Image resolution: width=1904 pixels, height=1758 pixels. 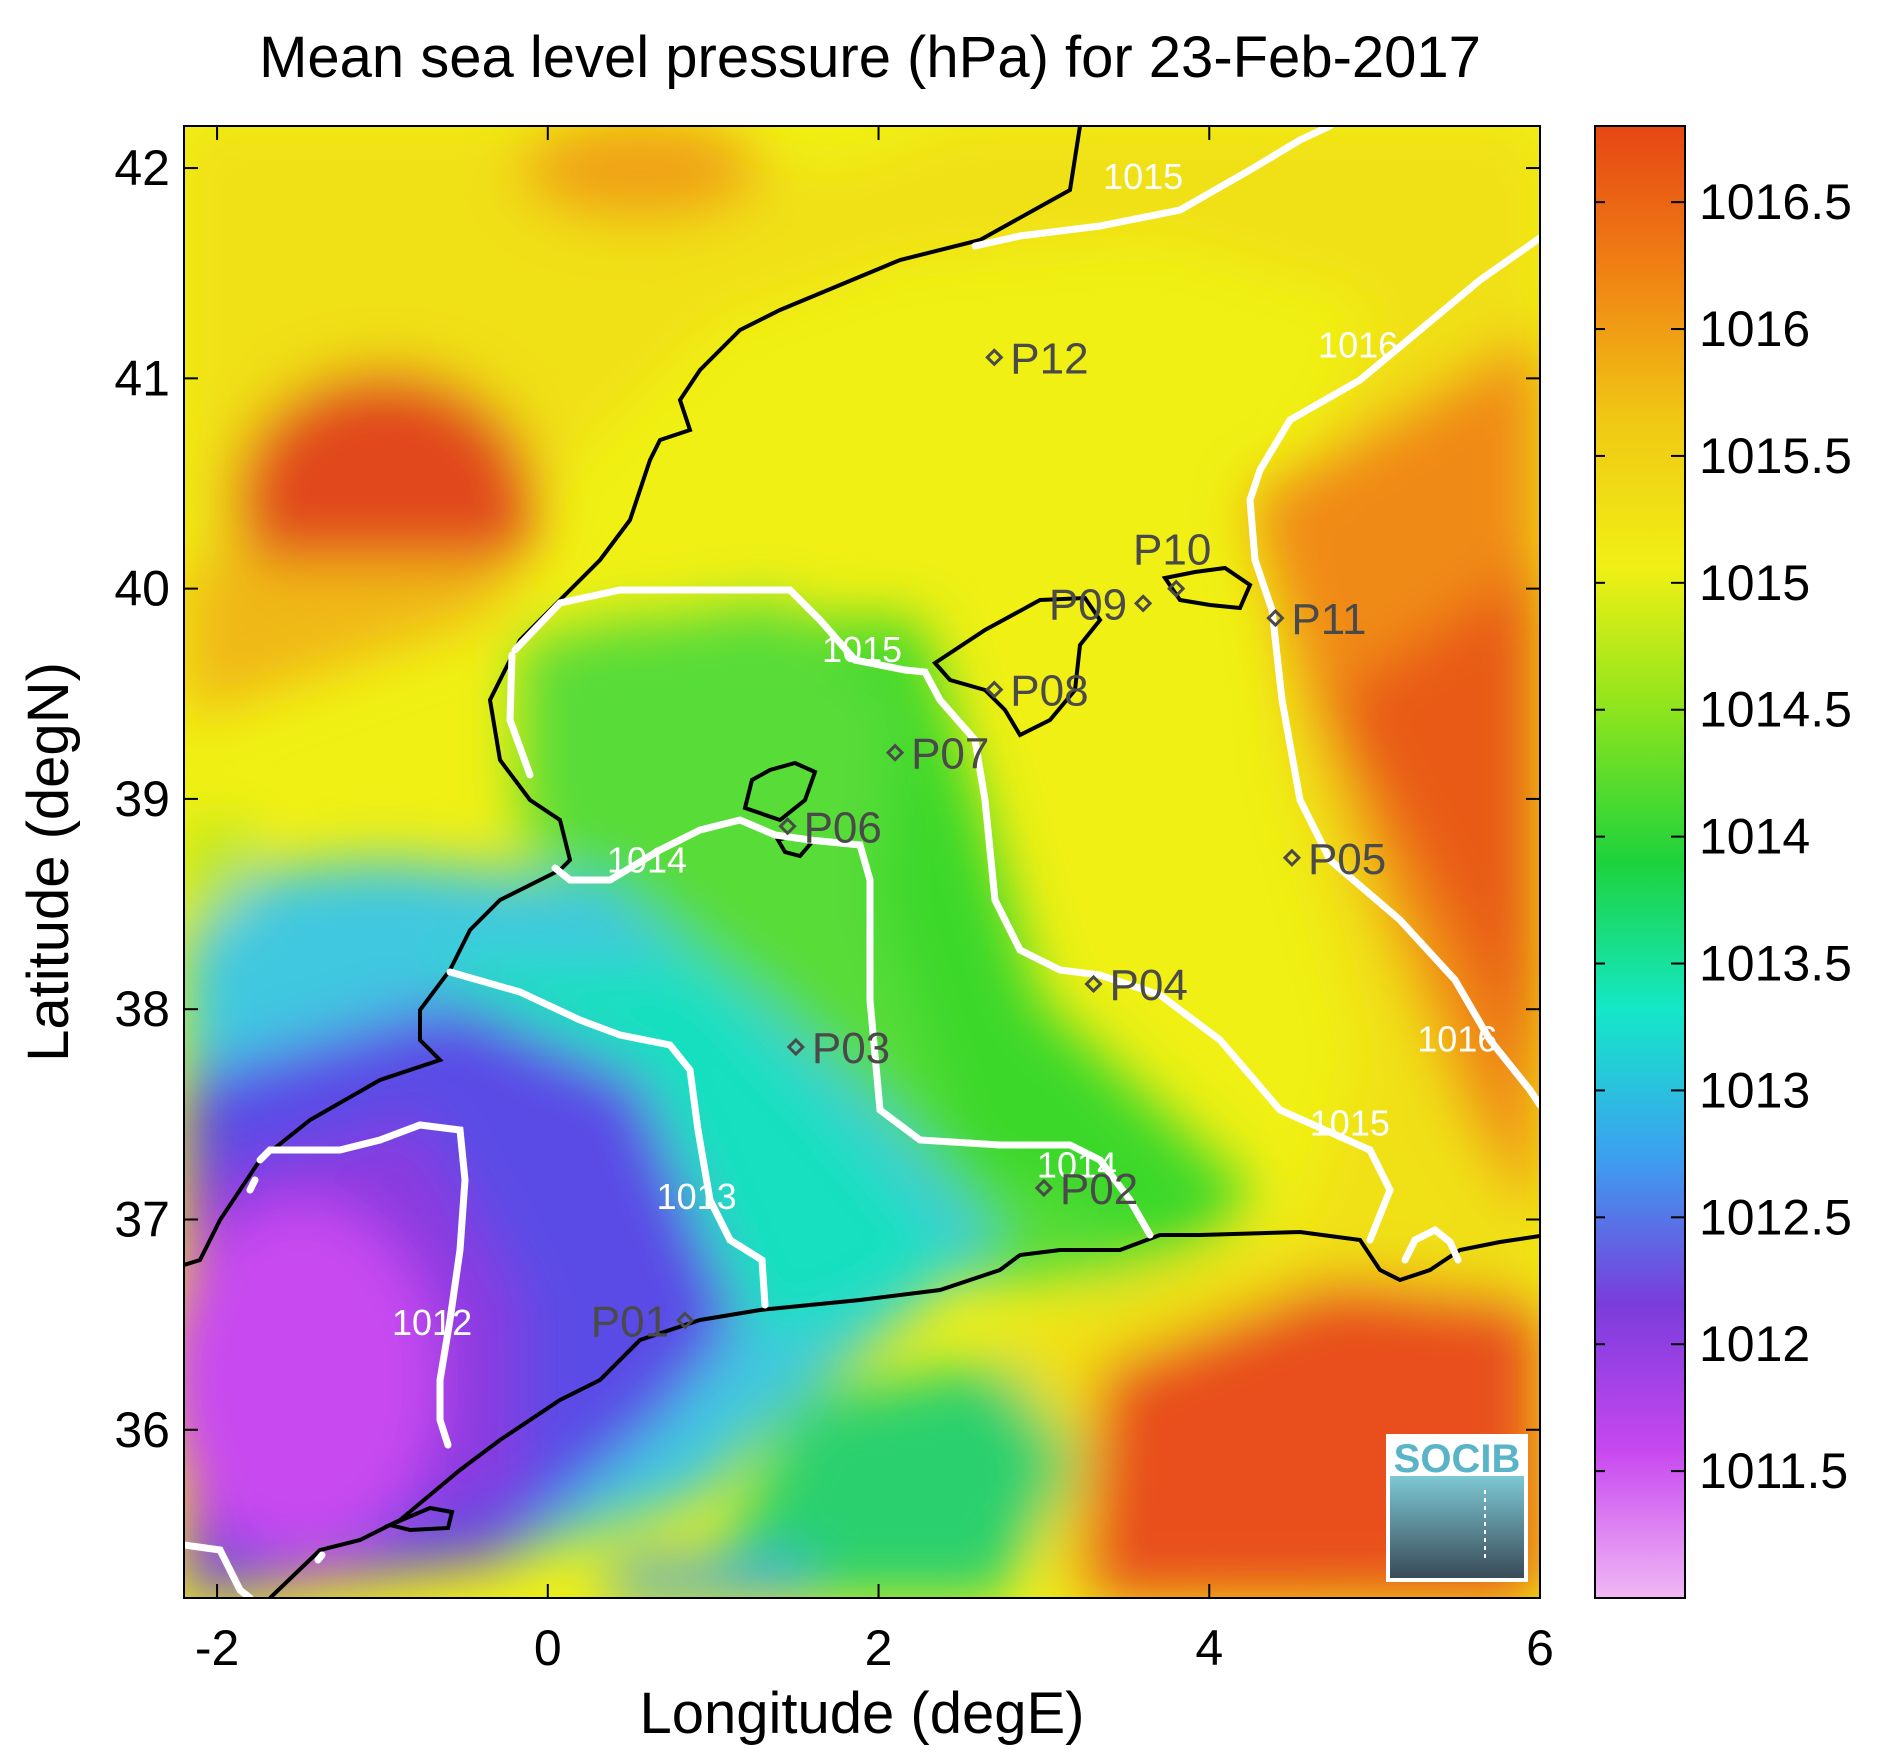 What do you see at coordinates (950, 754) in the screenshot?
I see `station-label: P07` at bounding box center [950, 754].